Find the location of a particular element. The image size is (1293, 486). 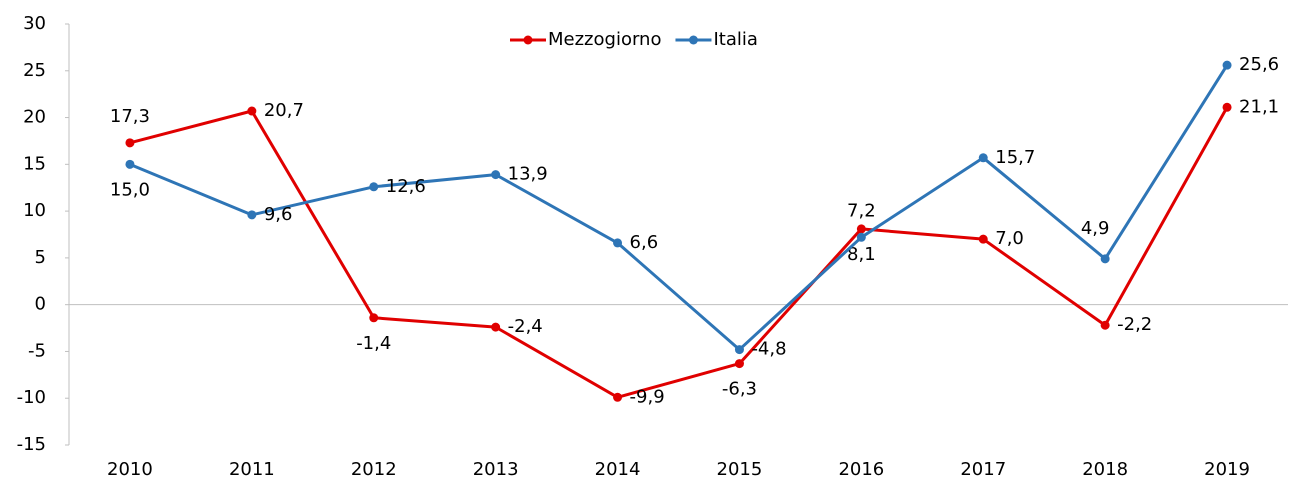

data-label: 12,6 is located at coordinates (406, 186).